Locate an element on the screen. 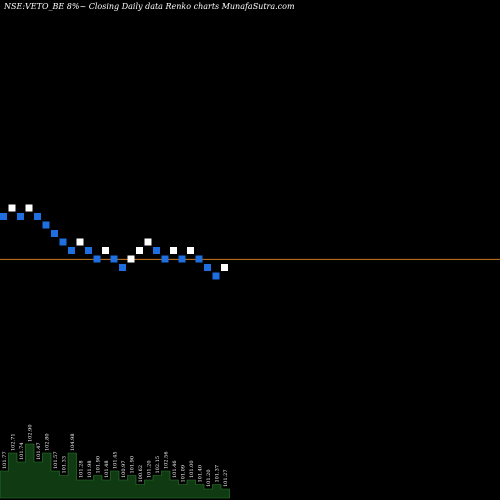  volume-label: 101.98 is located at coordinates (90, 470).